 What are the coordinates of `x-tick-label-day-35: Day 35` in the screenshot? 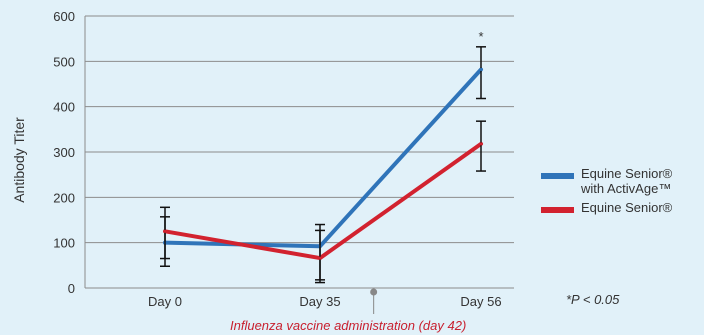 It's located at (319, 301).